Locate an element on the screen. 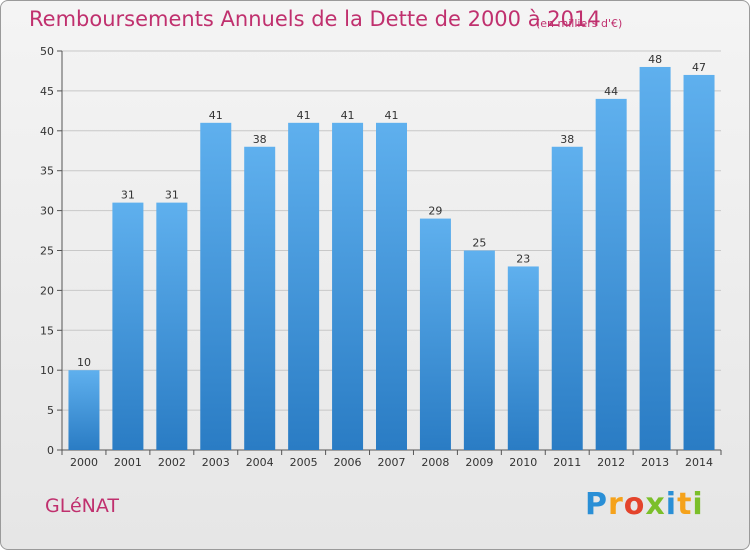  x-tick-label: 2014 is located at coordinates (699, 462).